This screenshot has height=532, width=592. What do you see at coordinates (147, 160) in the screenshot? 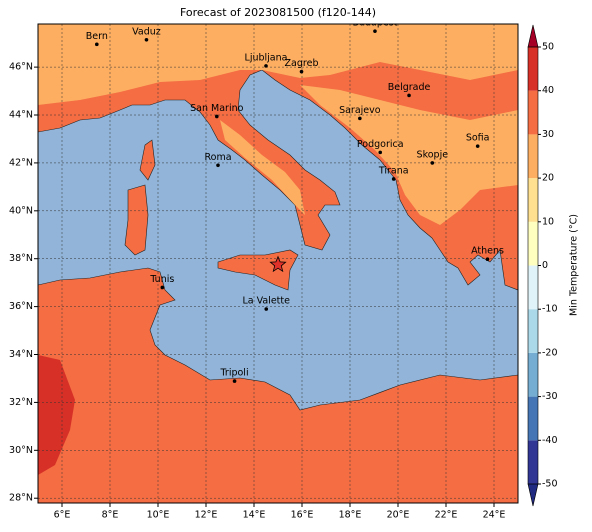
I see `corsica` at bounding box center [147, 160].